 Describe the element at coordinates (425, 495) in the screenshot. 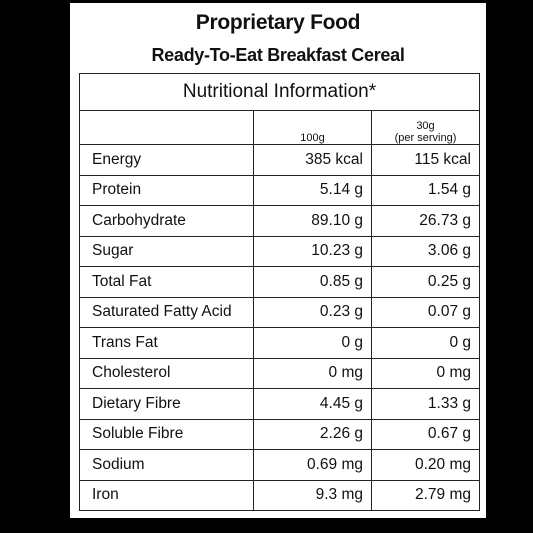

I see `value-per-serving: 2.79 mg` at that location.